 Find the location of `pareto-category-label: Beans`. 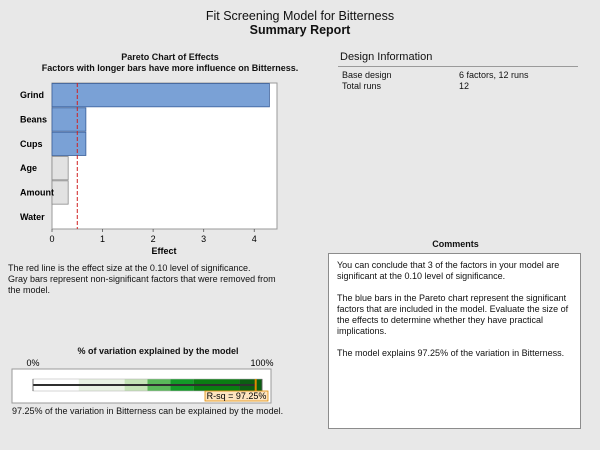

pareto-category-label: Beans is located at coordinates (33, 120).